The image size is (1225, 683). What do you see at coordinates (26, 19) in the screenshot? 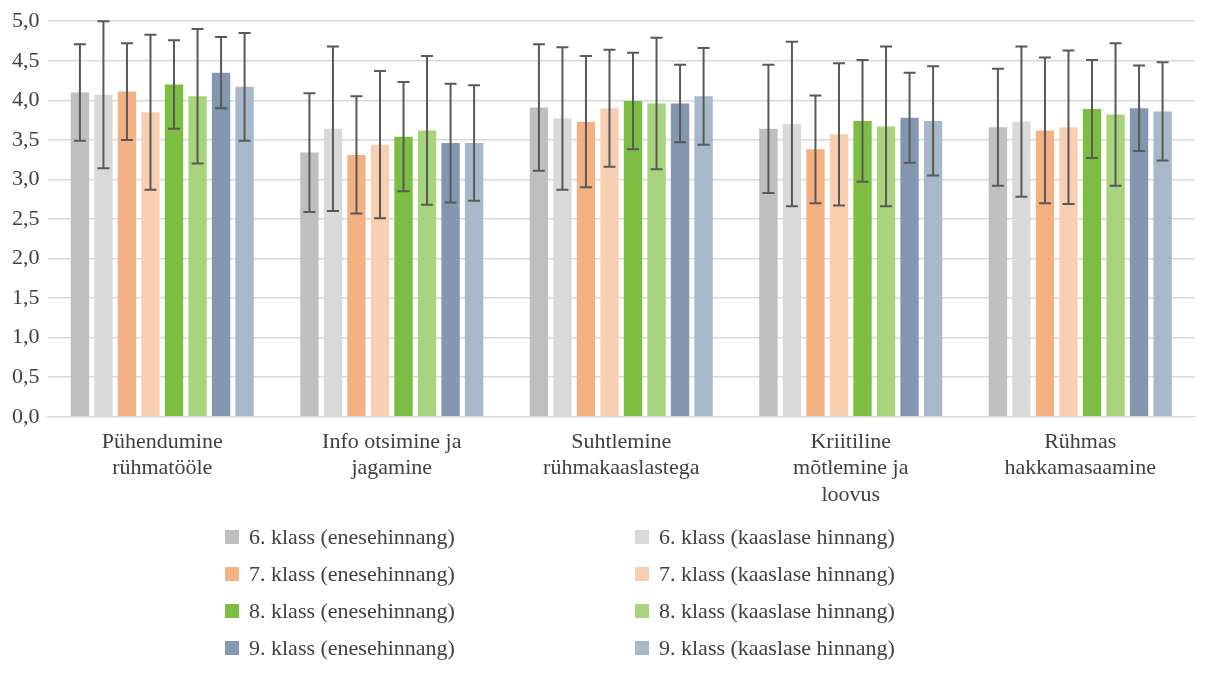
I see `y-tick-label: 5,0` at bounding box center [26, 19].